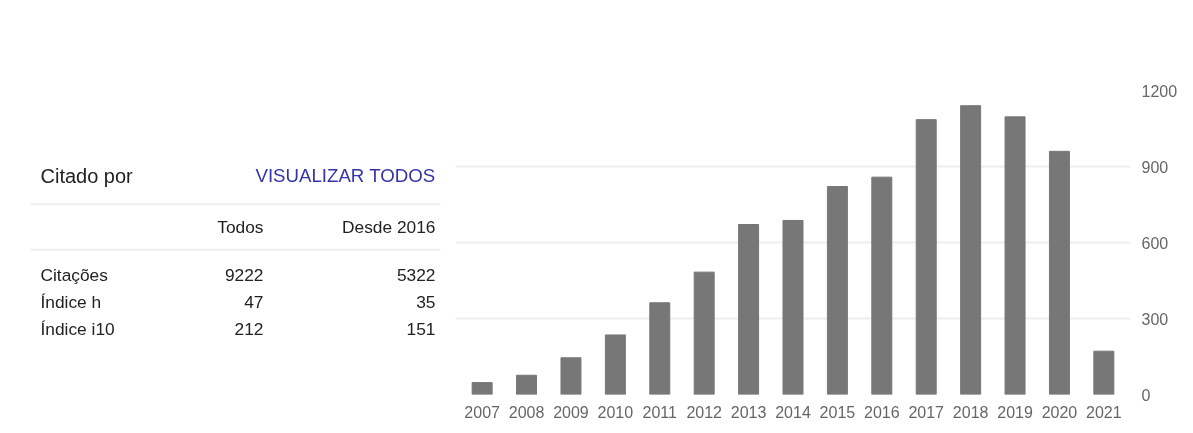  What do you see at coordinates (1155, 243) in the screenshot?
I see `y-tick-label: 600` at bounding box center [1155, 243].